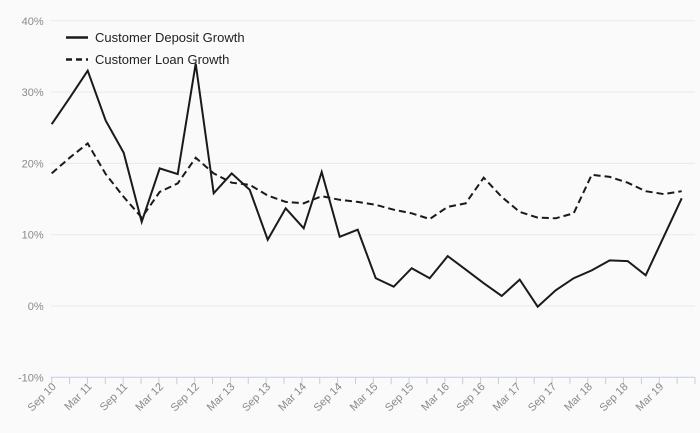 The width and height of the screenshot is (700, 433). Describe the element at coordinates (33, 236) in the screenshot. I see `y-axis-label: 10%` at that location.